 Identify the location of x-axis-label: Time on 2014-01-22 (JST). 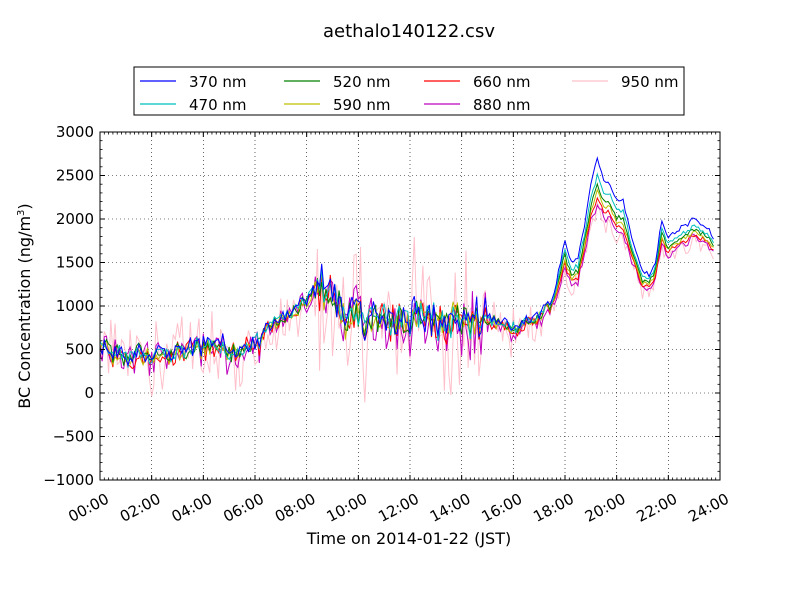
(408, 538).